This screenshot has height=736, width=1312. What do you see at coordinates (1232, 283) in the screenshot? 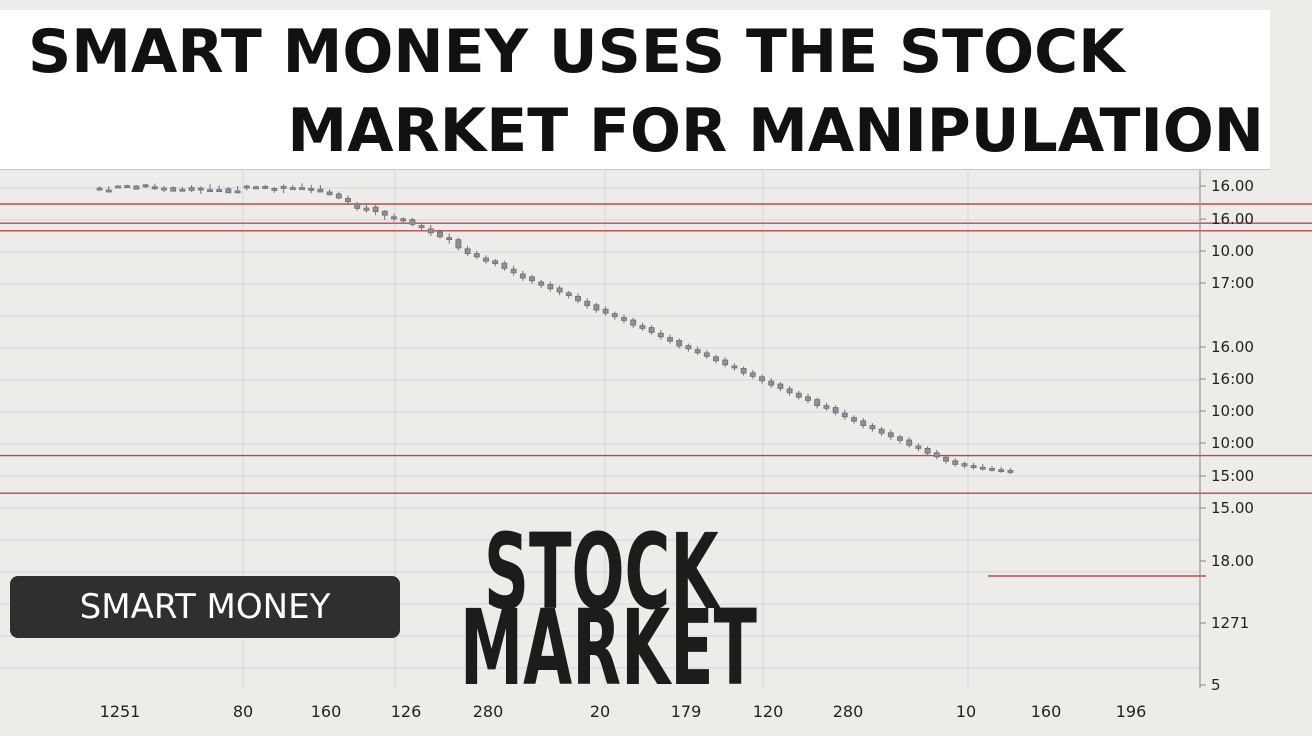
I see `y-tick-label: 17:00` at bounding box center [1232, 283].